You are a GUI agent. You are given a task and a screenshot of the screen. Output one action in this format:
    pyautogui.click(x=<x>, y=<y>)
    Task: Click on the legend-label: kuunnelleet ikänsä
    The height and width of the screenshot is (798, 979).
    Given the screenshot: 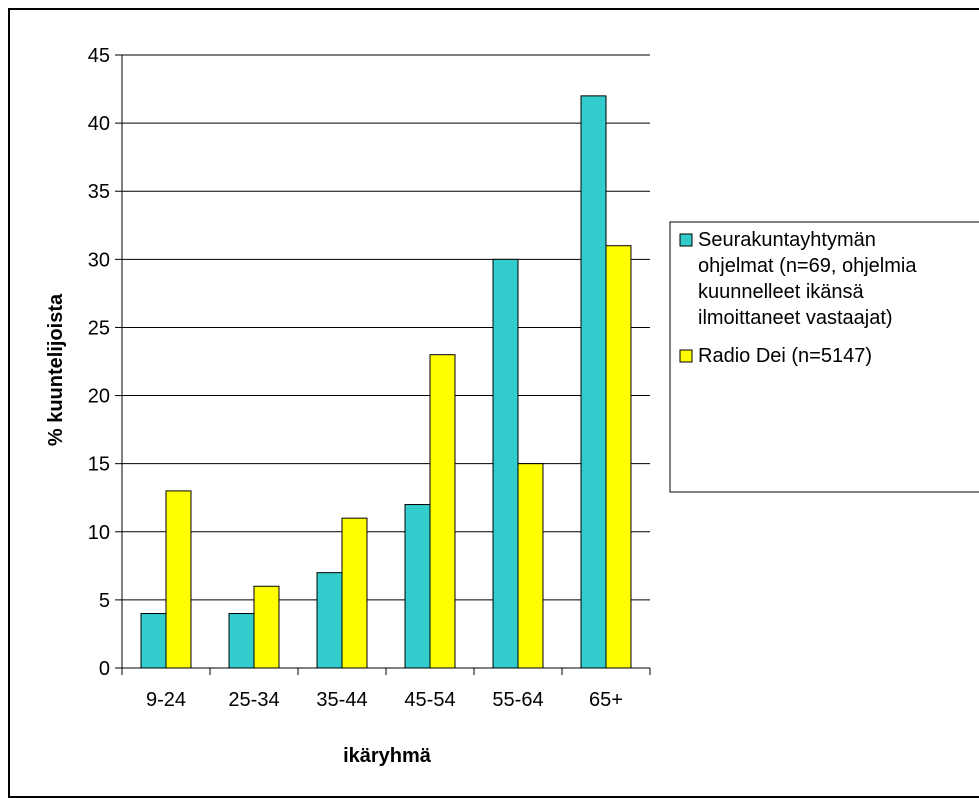 What is the action you would take?
    pyautogui.click(x=781, y=292)
    